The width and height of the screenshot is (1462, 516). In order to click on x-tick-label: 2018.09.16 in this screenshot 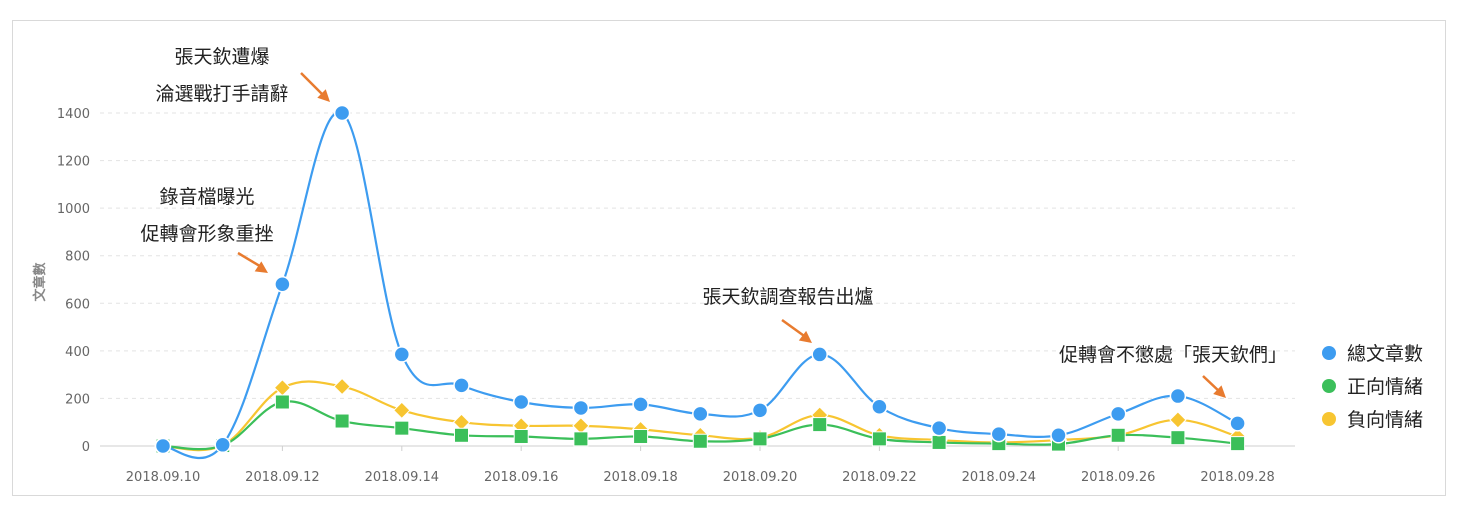, I will do `click(521, 477)`.